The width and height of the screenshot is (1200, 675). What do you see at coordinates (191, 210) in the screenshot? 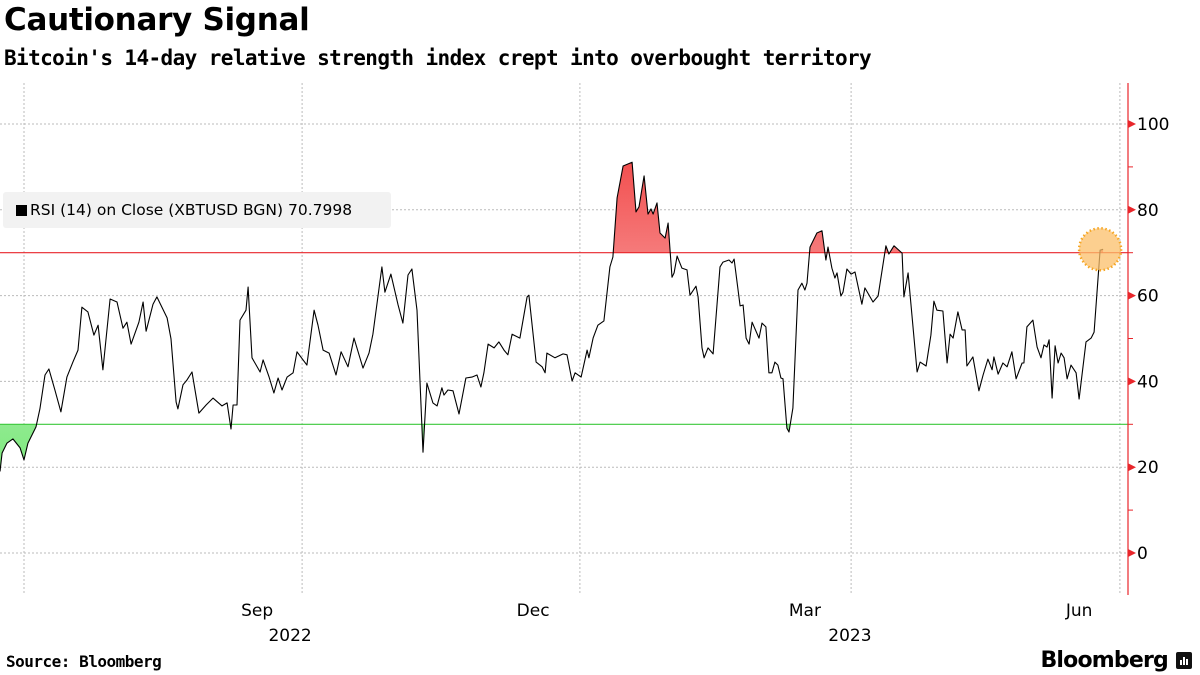
I see `legend-label: RSI (14) on Close (XBTUSD BGN) 70.7998` at bounding box center [191, 210].